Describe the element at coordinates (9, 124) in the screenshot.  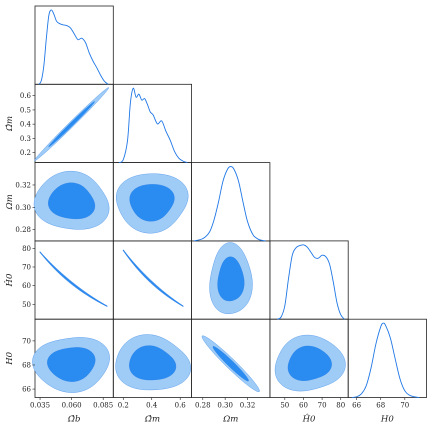
I see `y-axis-label-omega_m_hat: Ω̂m` at that location.